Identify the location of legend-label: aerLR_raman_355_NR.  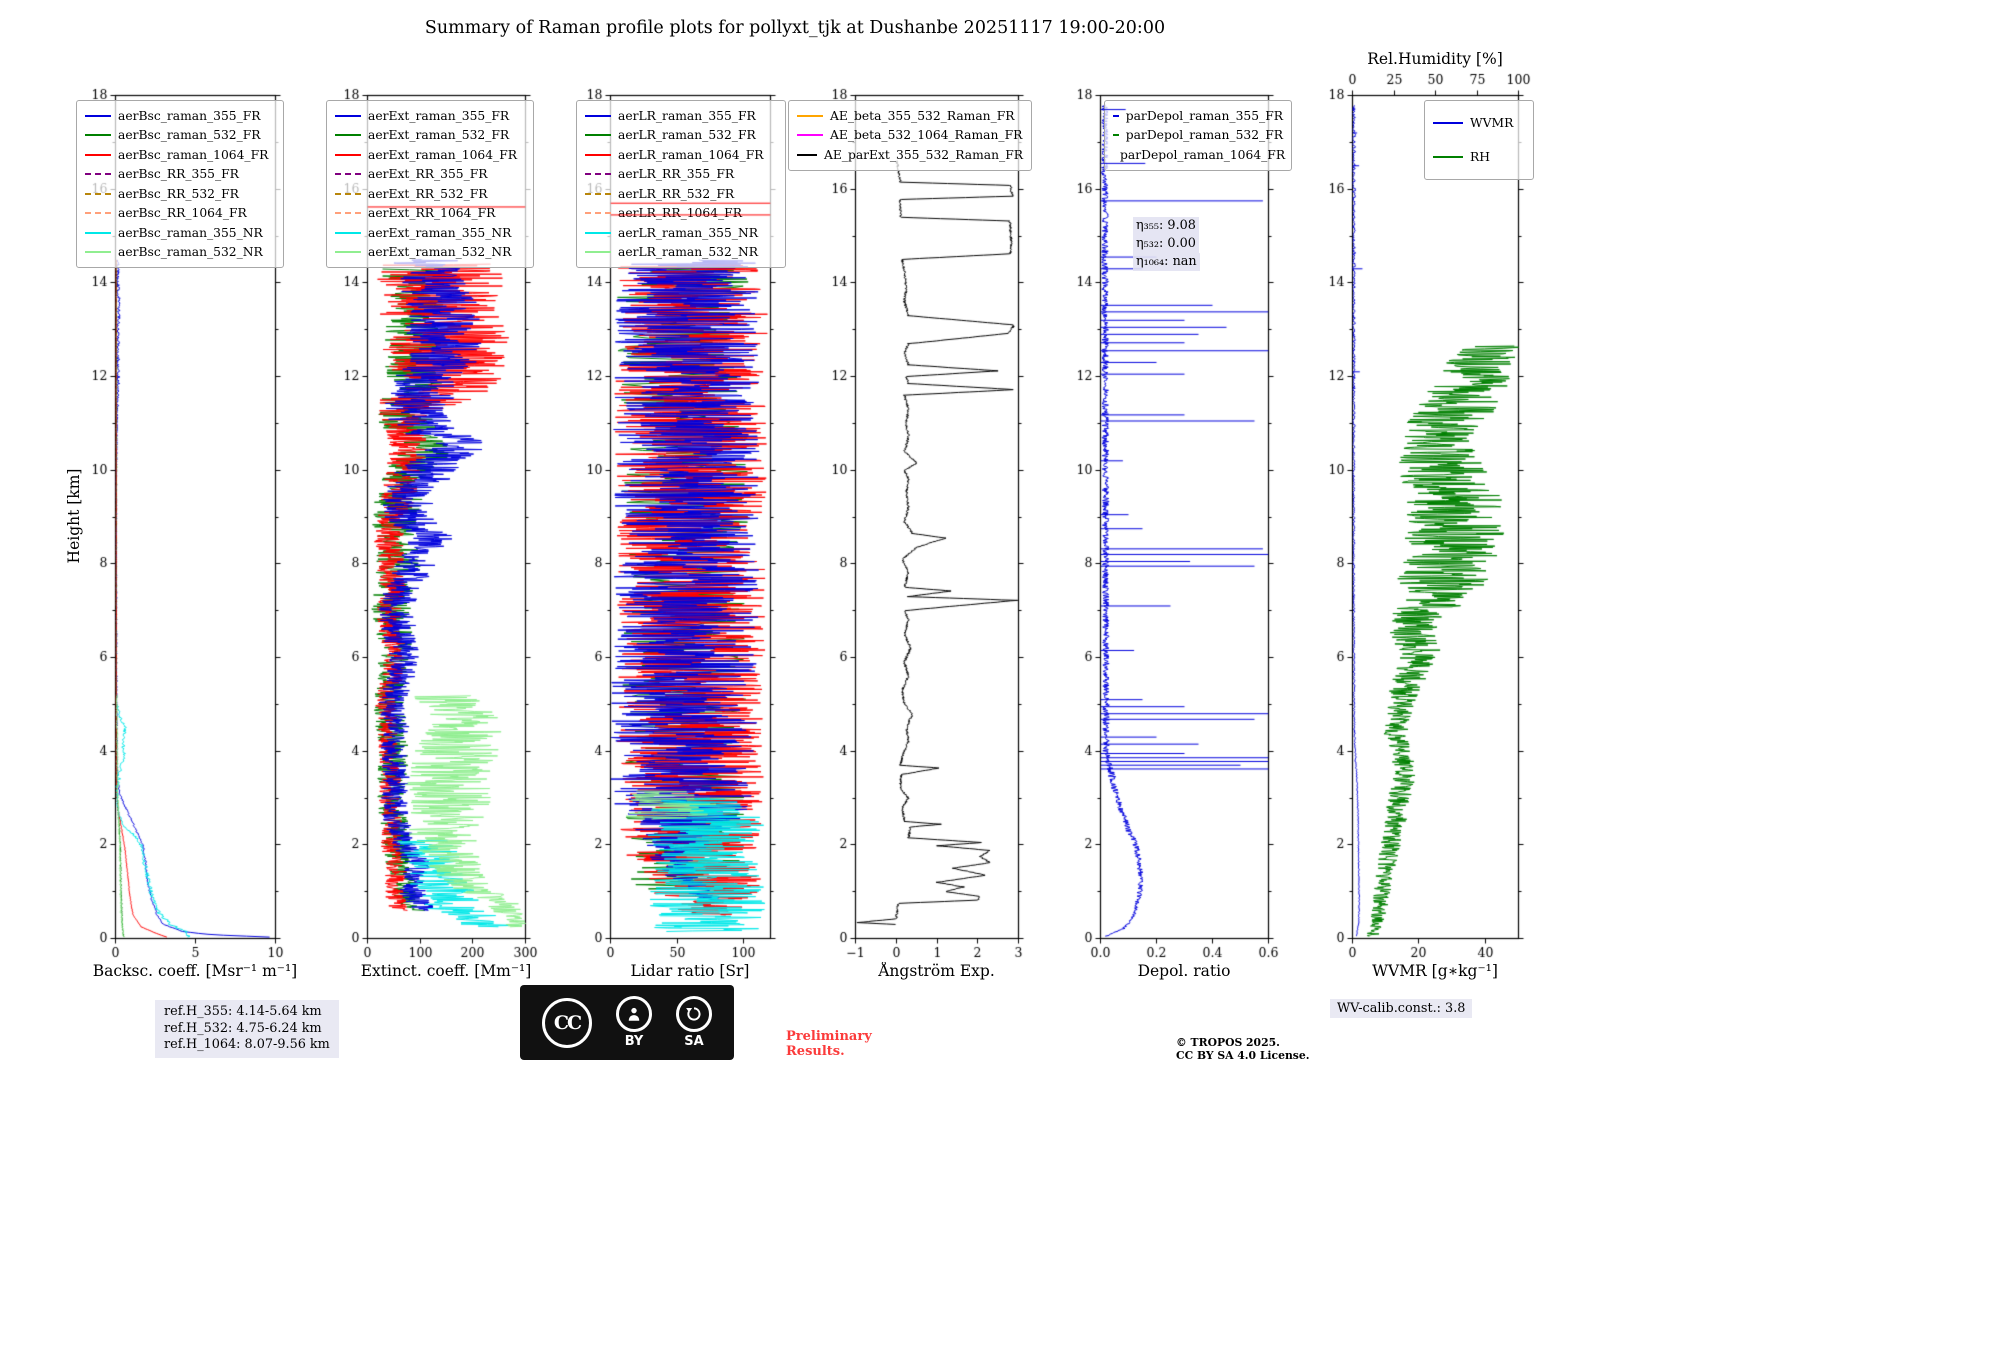
(688, 232).